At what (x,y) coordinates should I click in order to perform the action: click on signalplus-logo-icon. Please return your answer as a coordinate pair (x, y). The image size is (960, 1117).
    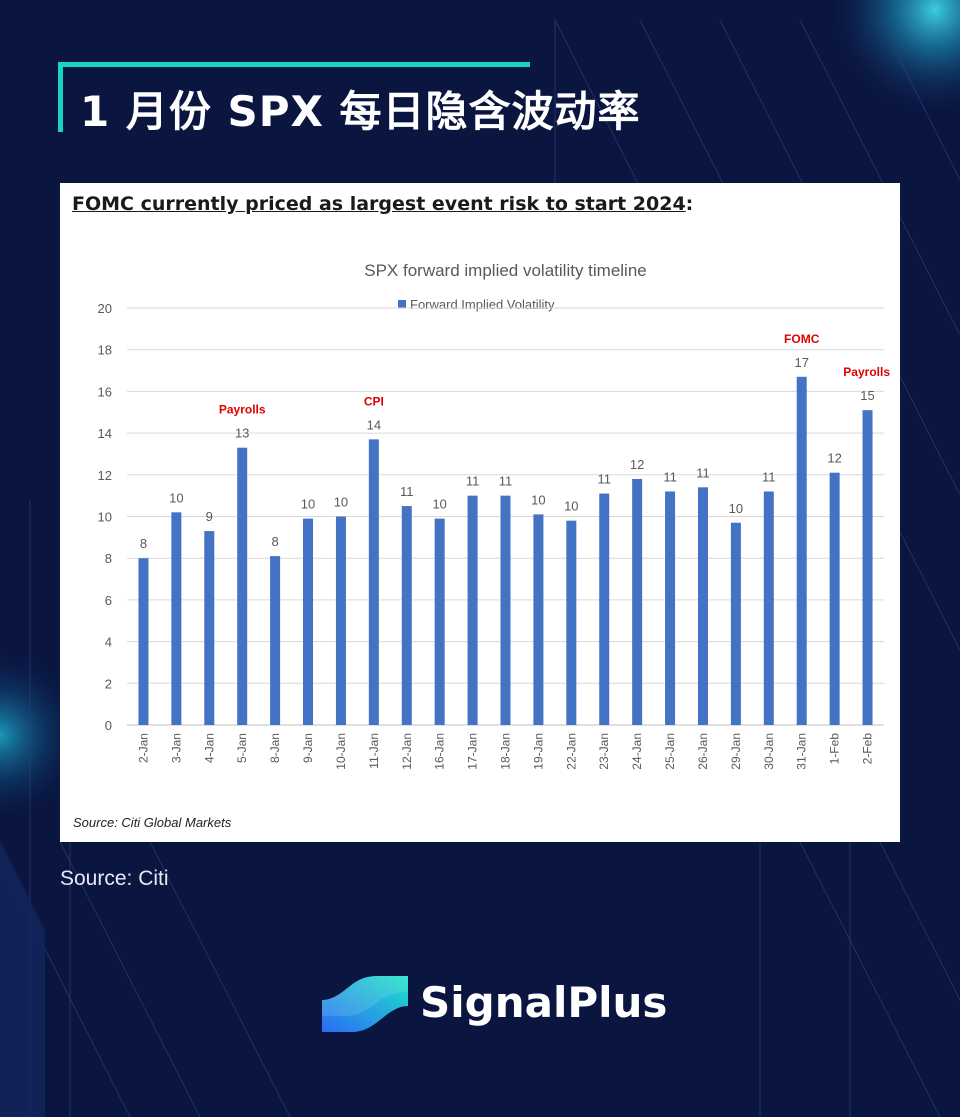
    Looking at the image, I should click on (365, 1004).